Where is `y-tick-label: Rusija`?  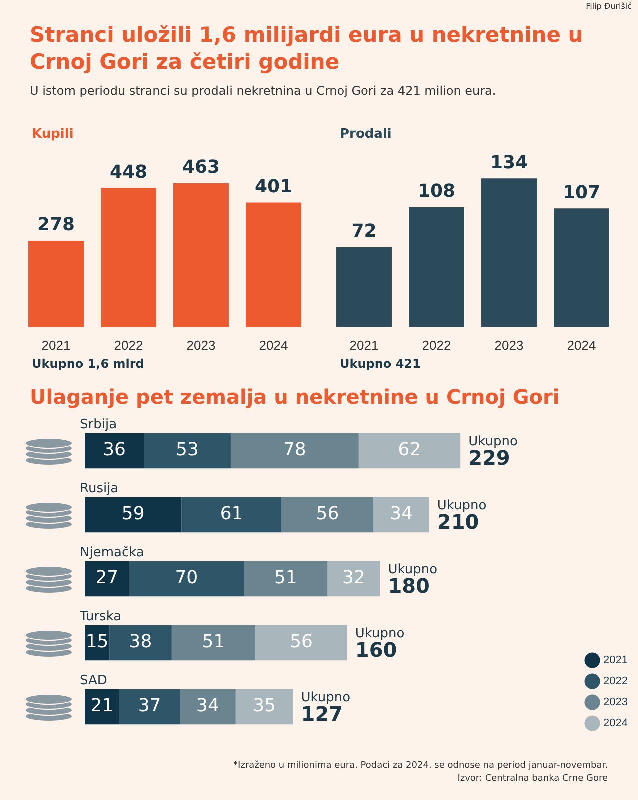
y-tick-label: Rusija is located at coordinates (99, 488).